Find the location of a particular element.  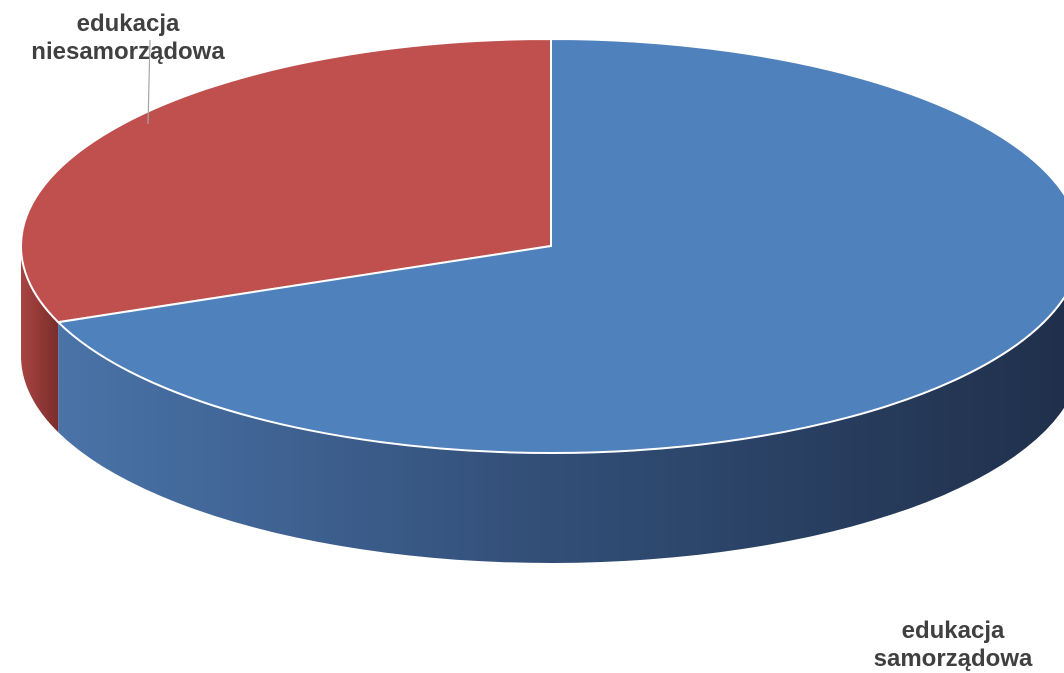

slice-label-line: samorządowa is located at coordinates (953, 658).